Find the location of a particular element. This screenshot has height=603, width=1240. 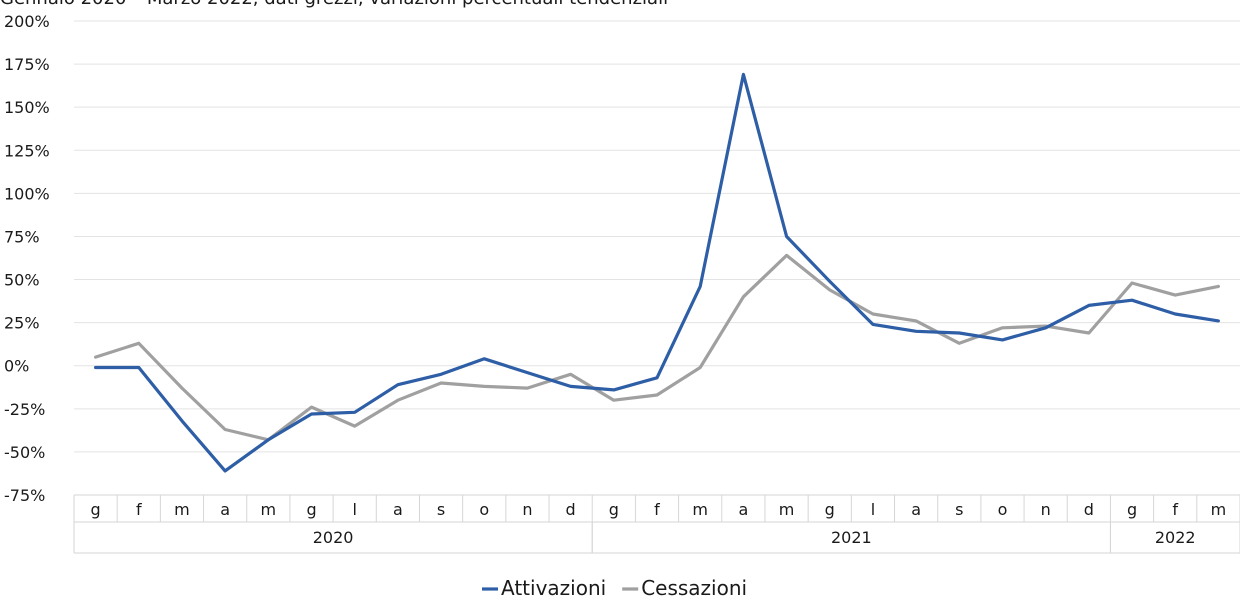

year-label: 2021 is located at coordinates (851, 537).